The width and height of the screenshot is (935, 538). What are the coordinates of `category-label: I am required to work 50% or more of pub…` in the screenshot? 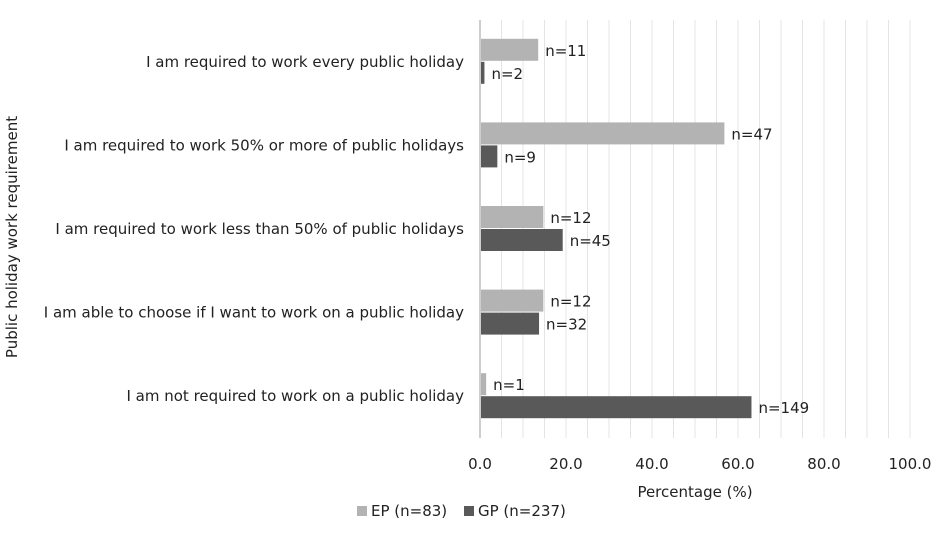 It's located at (264, 145).